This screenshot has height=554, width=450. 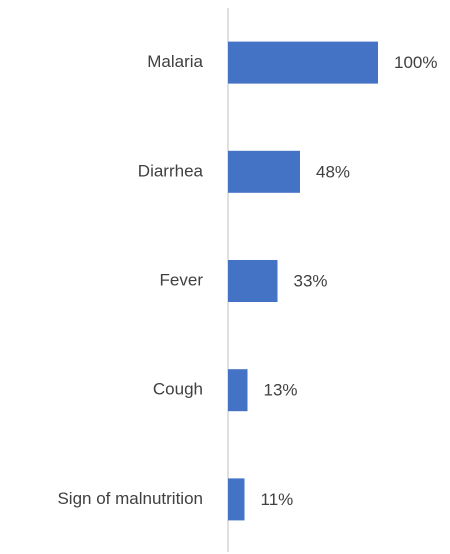 I want to click on value-label: 100%, so click(x=415, y=62).